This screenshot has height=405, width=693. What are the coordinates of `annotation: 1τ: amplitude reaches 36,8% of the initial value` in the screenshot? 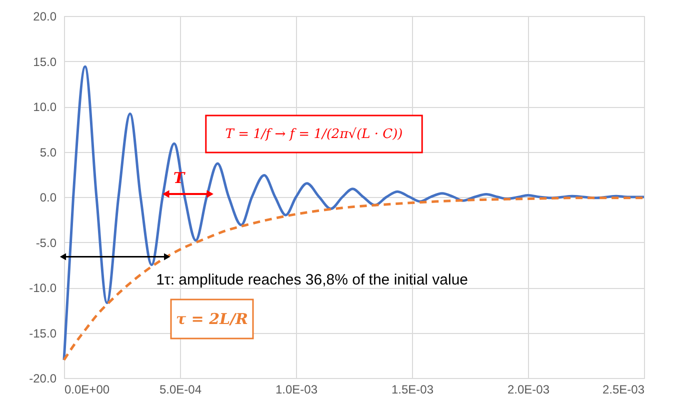 It's located at (312, 280).